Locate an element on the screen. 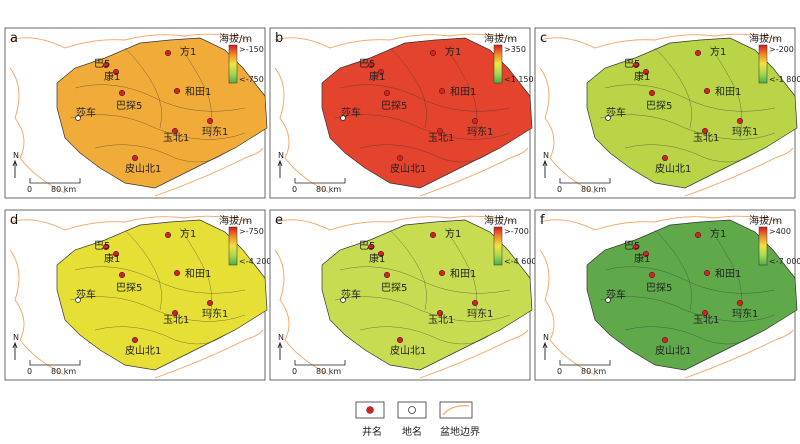 Image resolution: width=800 pixels, height=444 pixels. legend-boundary-box is located at coordinates (456, 410).